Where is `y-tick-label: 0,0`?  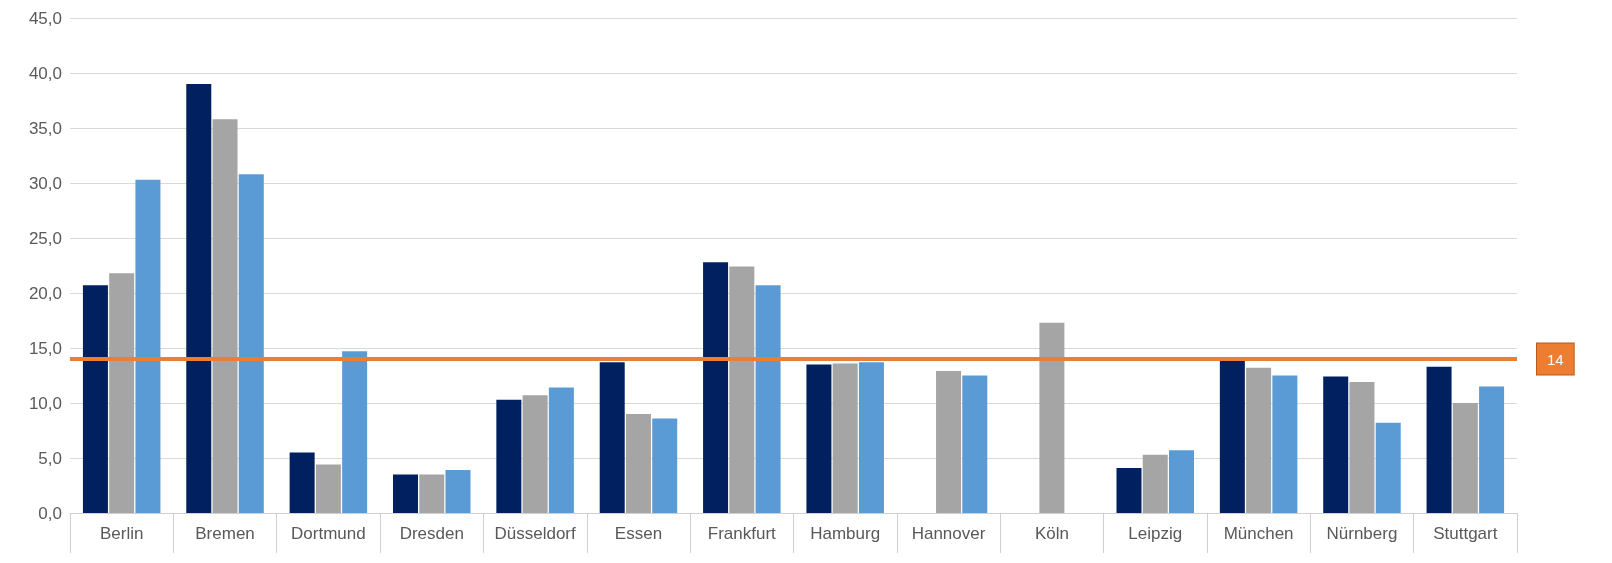 y-tick-label: 0,0 is located at coordinates (50, 513).